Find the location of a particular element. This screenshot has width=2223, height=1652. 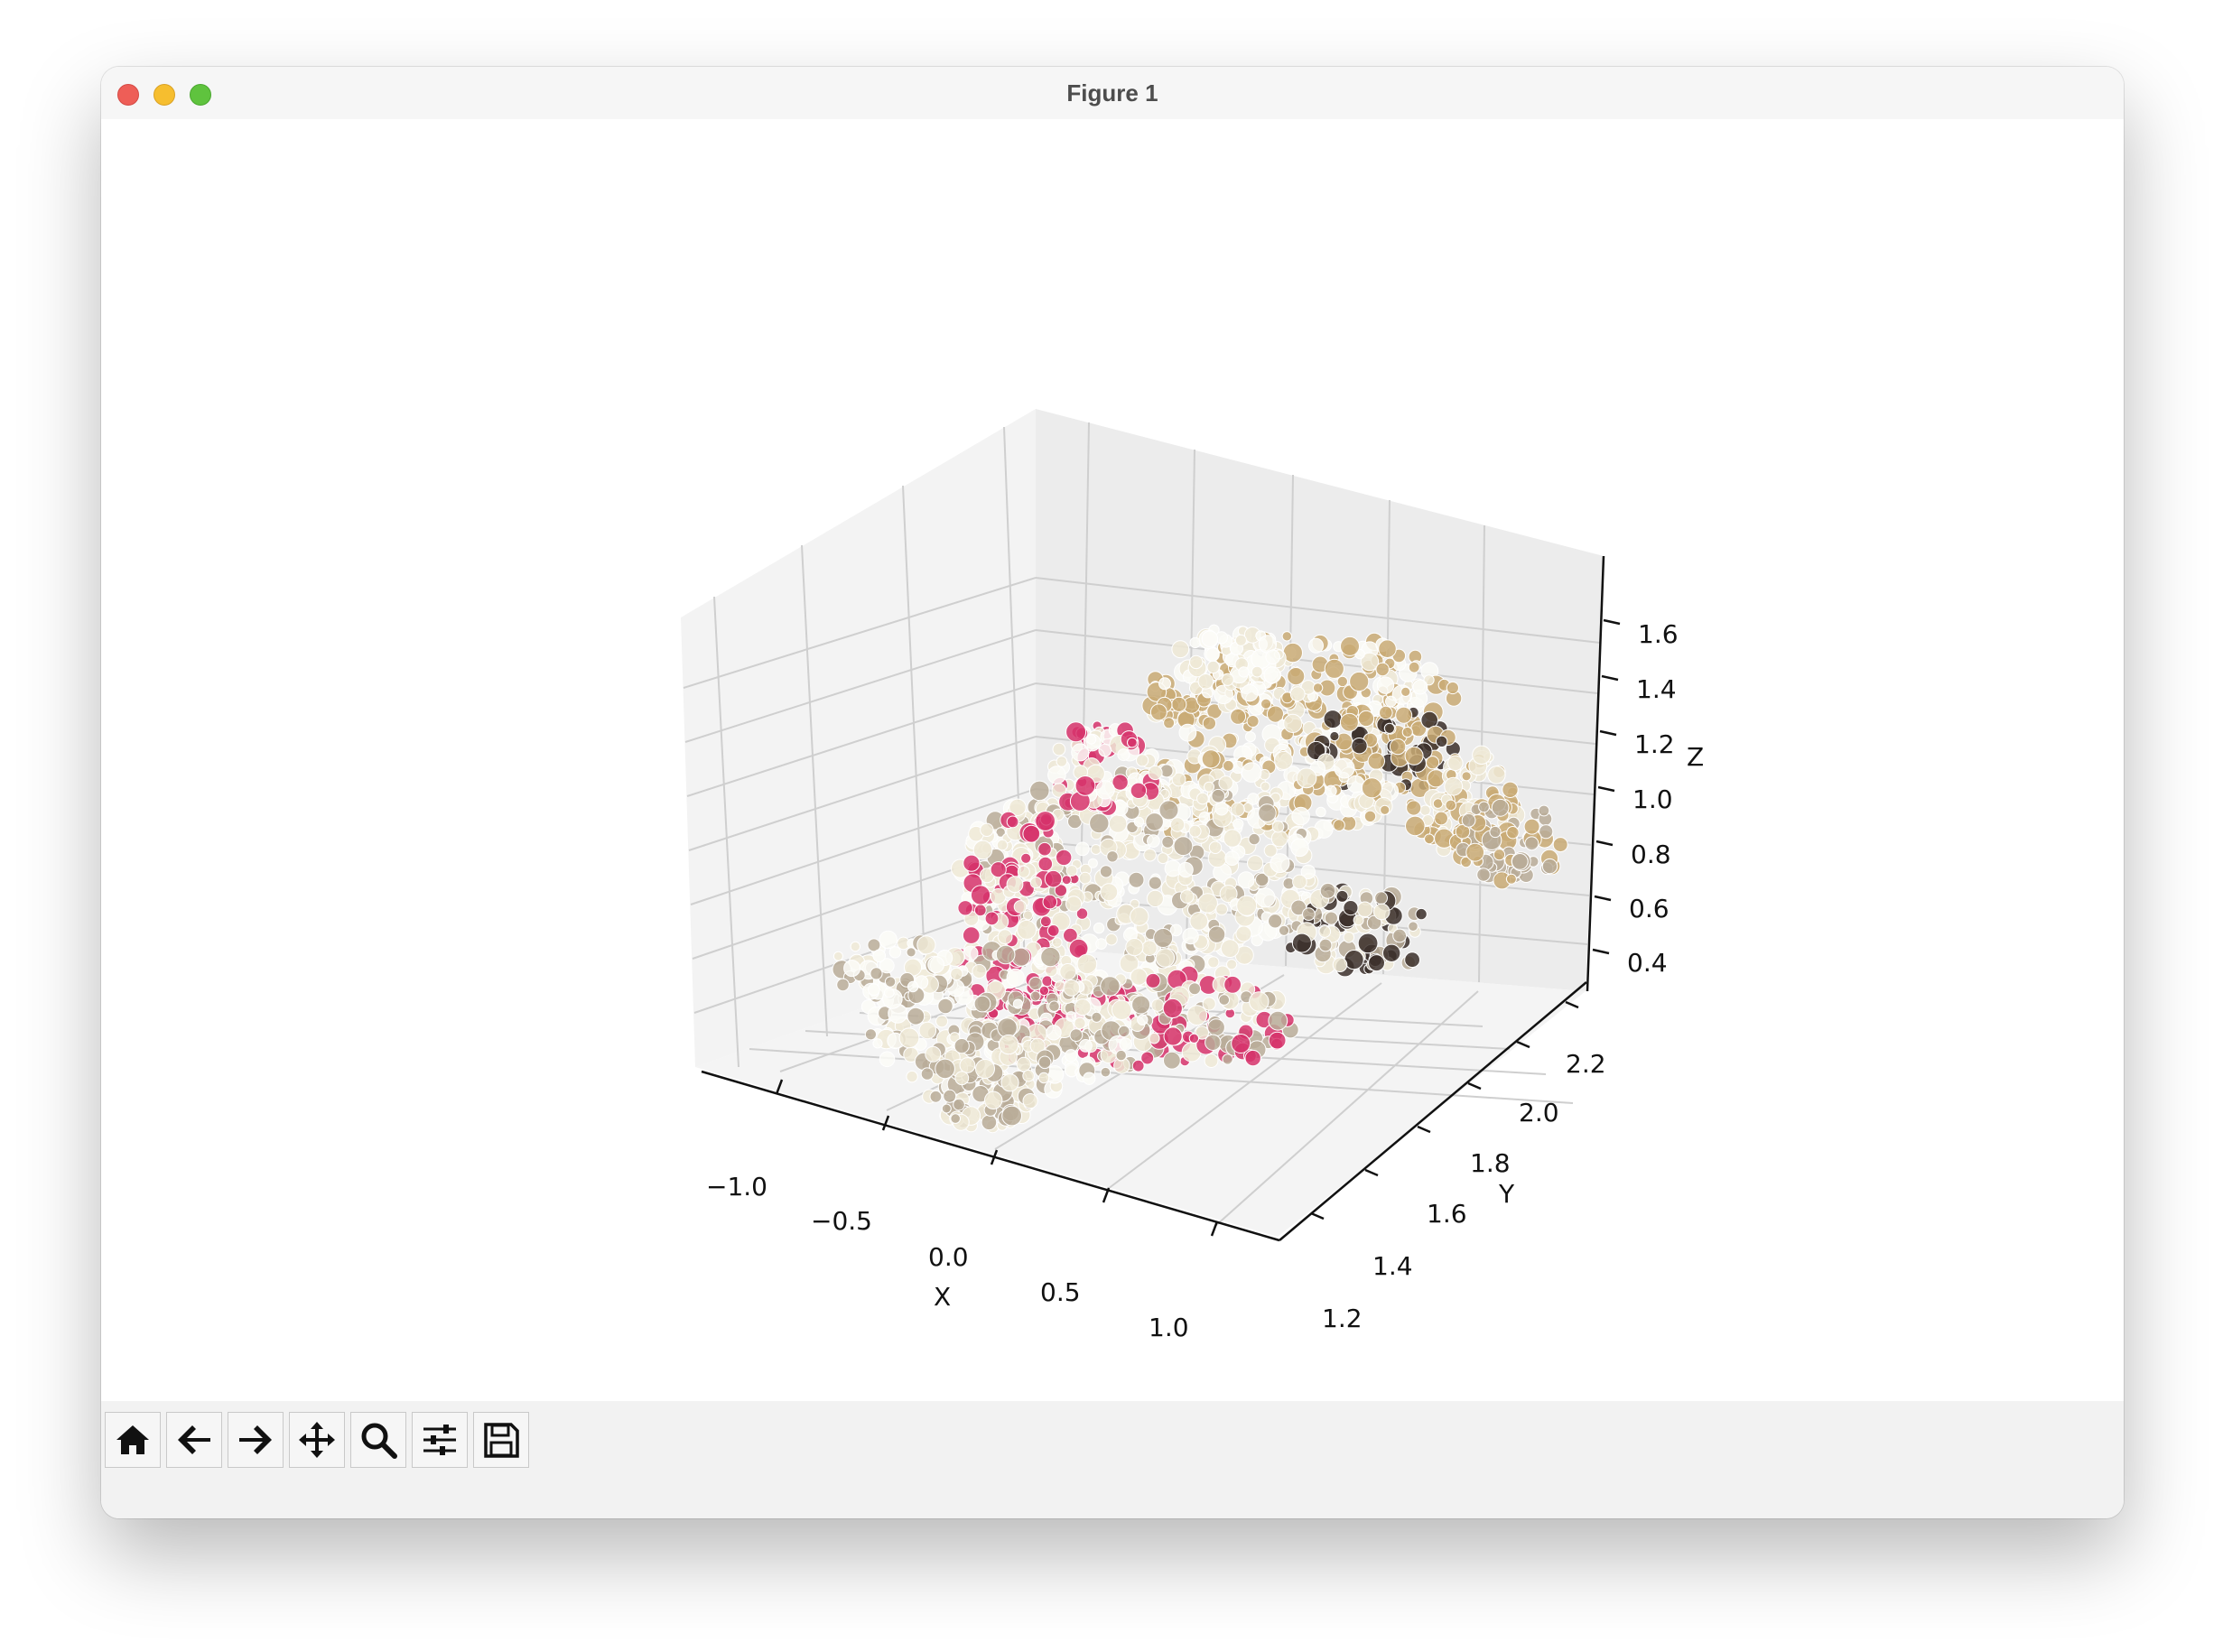

configure-subplots-button is located at coordinates (440, 1440).